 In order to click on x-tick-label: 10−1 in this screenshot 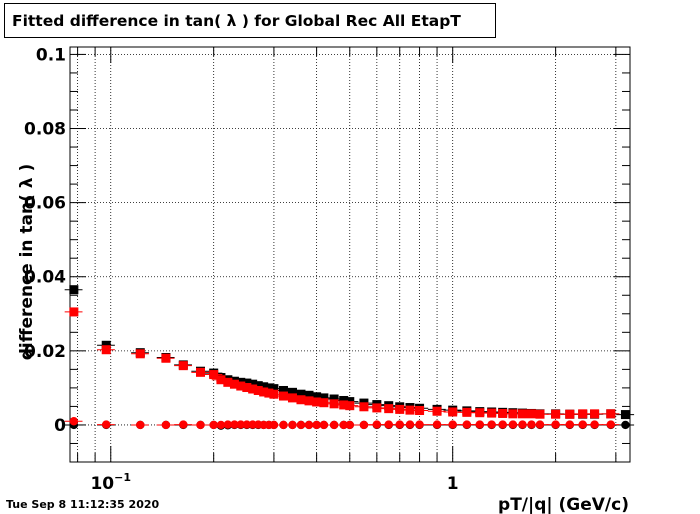, I will do `click(110, 482)`.